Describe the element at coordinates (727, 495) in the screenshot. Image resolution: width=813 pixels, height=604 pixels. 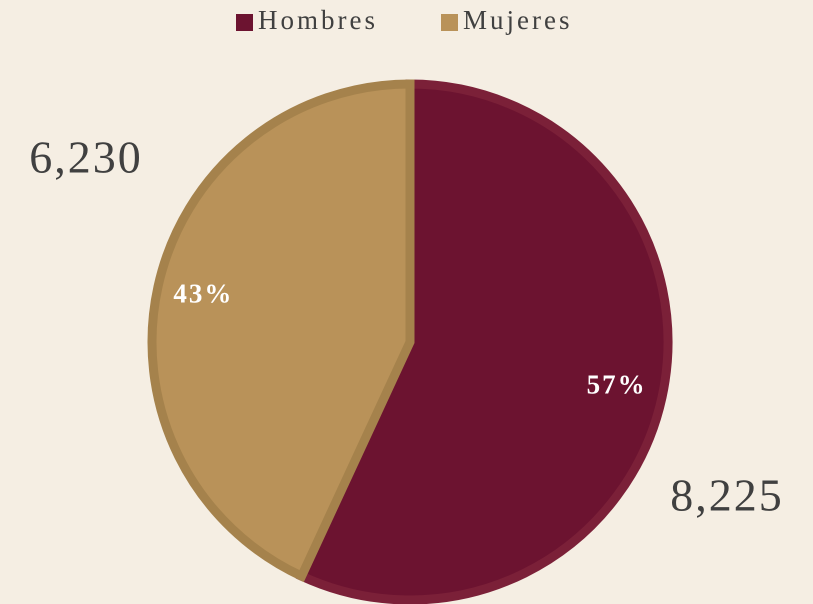
I see `value-label: 8,225` at that location.